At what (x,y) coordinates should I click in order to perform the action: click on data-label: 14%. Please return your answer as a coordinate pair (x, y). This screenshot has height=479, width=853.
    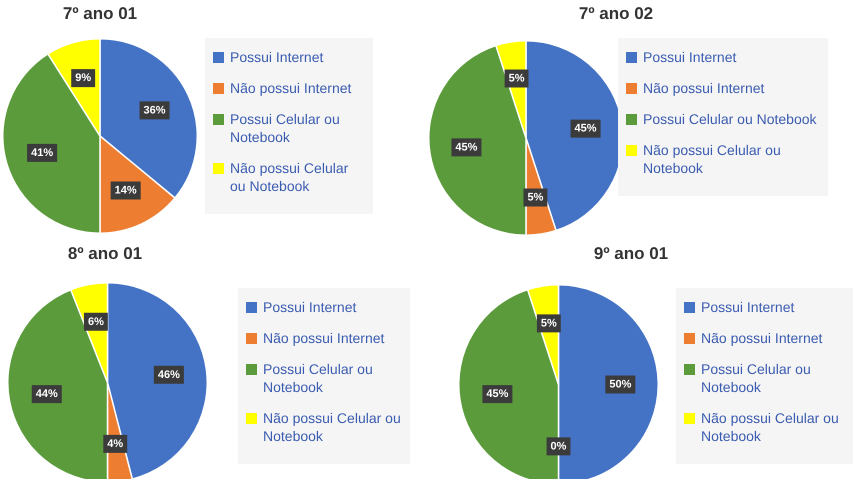
    Looking at the image, I should click on (125, 190).